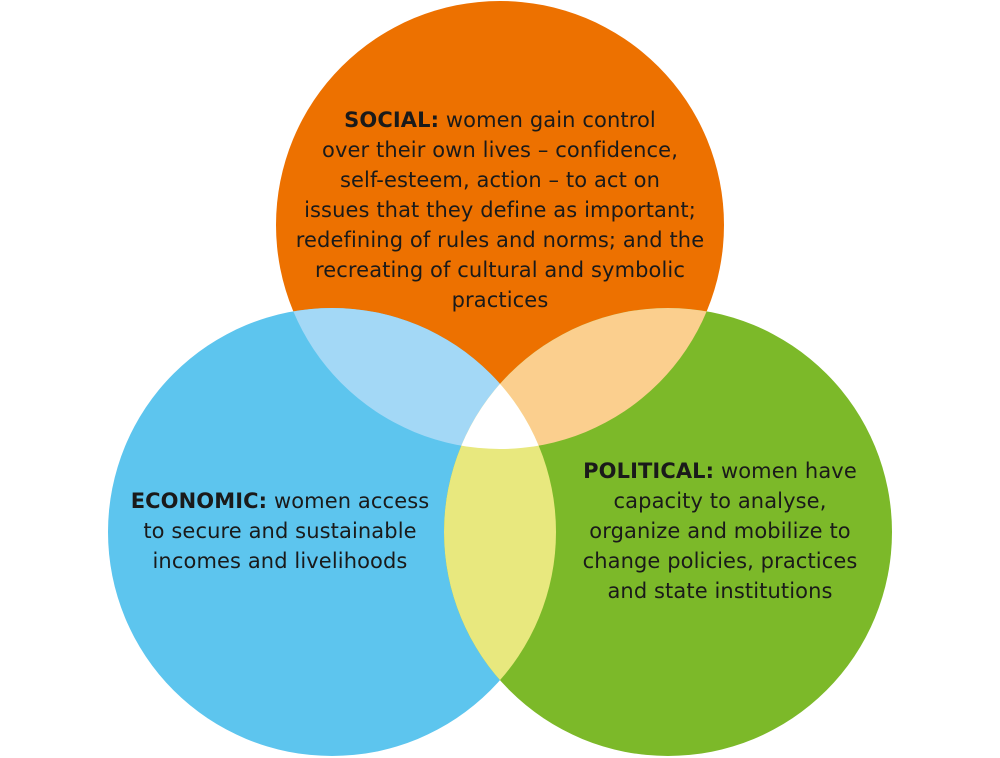  I want to click on political-line: organize and mobilize to, so click(720, 531).